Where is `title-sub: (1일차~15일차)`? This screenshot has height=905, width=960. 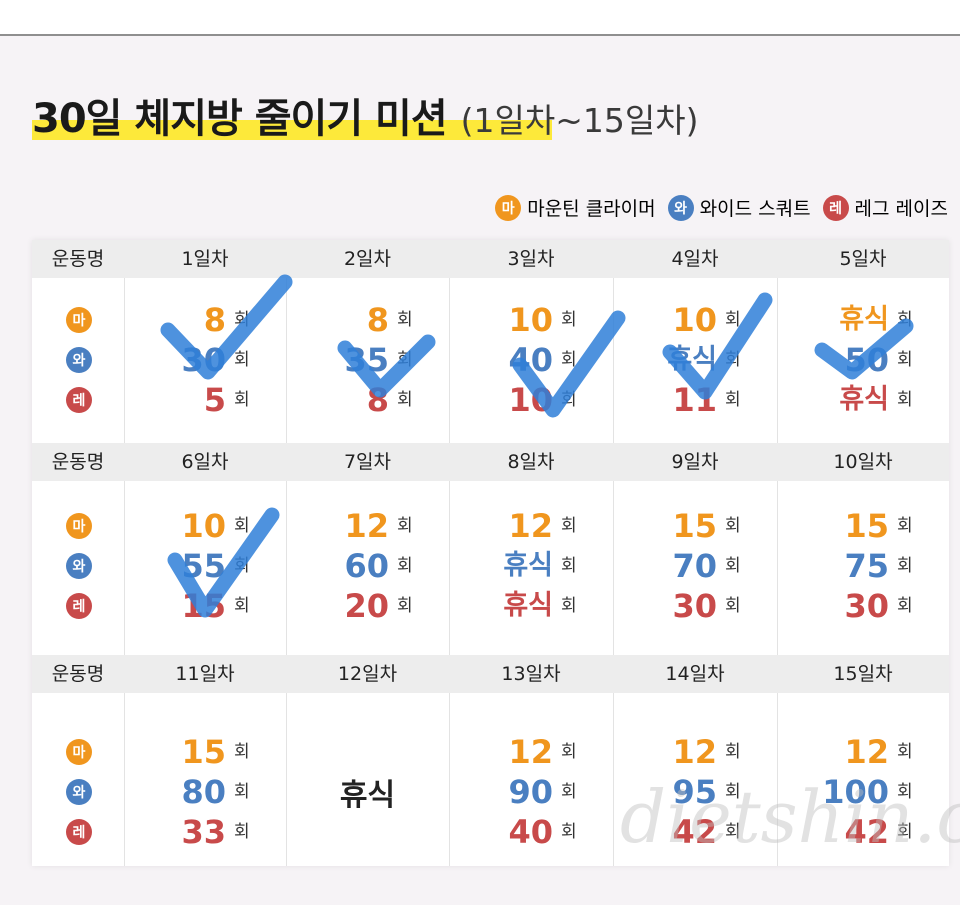
title-sub: (1일차~15일차) is located at coordinates (579, 120).